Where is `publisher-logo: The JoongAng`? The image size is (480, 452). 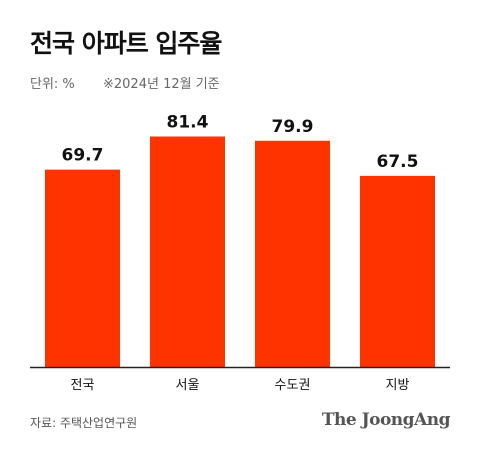
publisher-logo: The JoongAng is located at coordinates (386, 420).